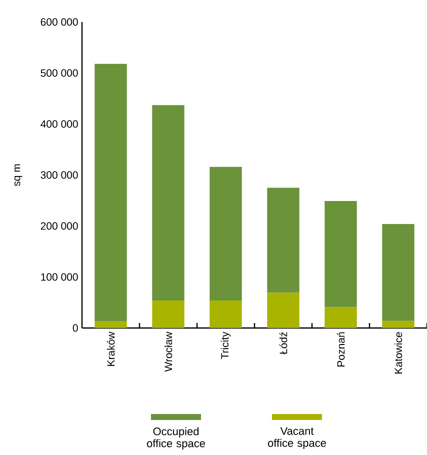 The height and width of the screenshot is (455, 427). Describe the element at coordinates (59, 175) in the screenshot. I see `y-tick-label: 300 000` at that location.